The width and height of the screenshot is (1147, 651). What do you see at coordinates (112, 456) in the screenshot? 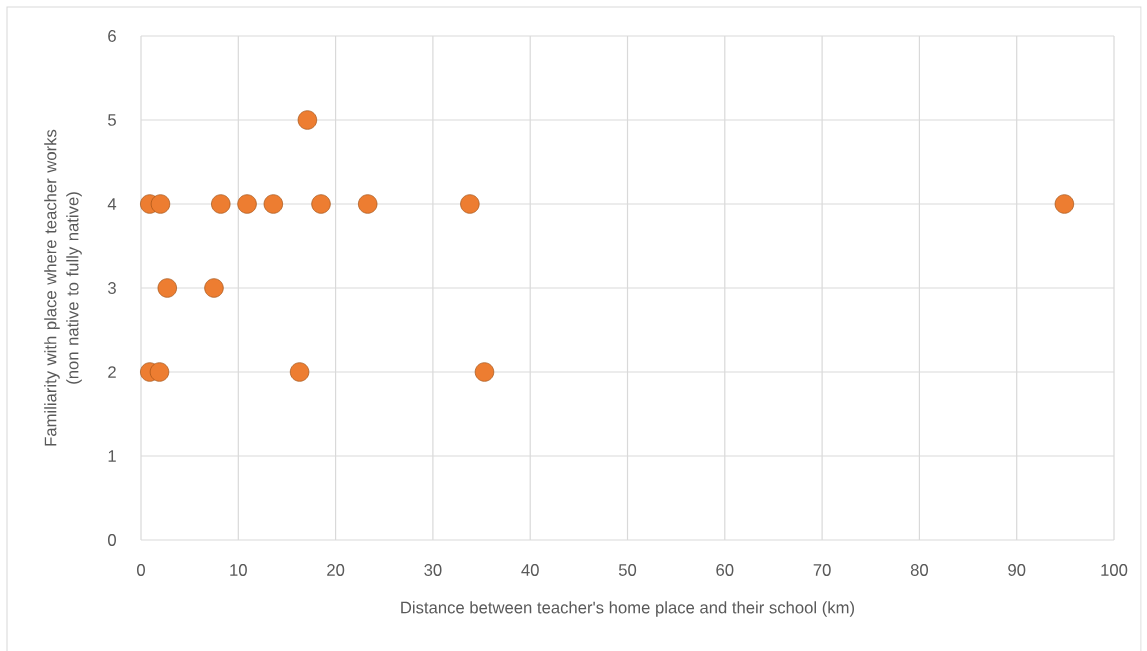
I see `y-tick-label: 1` at bounding box center [112, 456].